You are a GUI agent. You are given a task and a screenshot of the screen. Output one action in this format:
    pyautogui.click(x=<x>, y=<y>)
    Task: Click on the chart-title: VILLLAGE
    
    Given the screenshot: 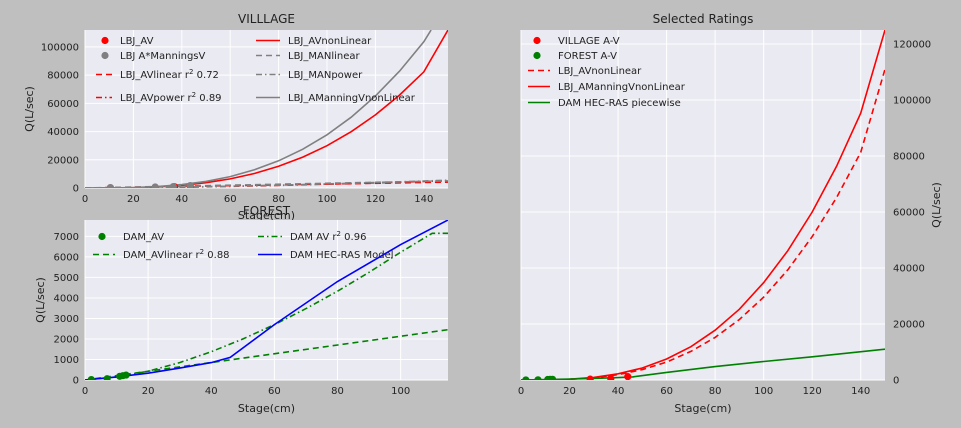 What is the action you would take?
    pyautogui.click(x=266, y=19)
    